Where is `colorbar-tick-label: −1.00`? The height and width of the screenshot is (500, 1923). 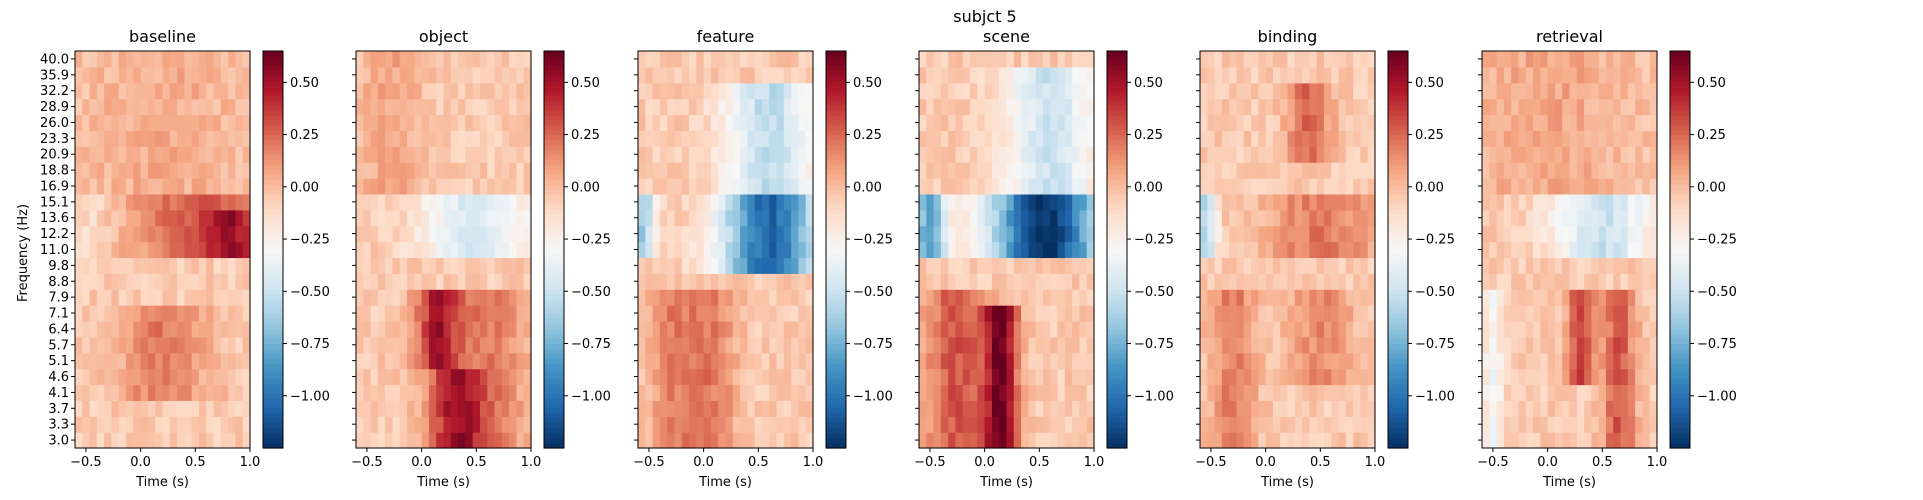
colorbar-tick-label: −1.00 is located at coordinates (1154, 396).